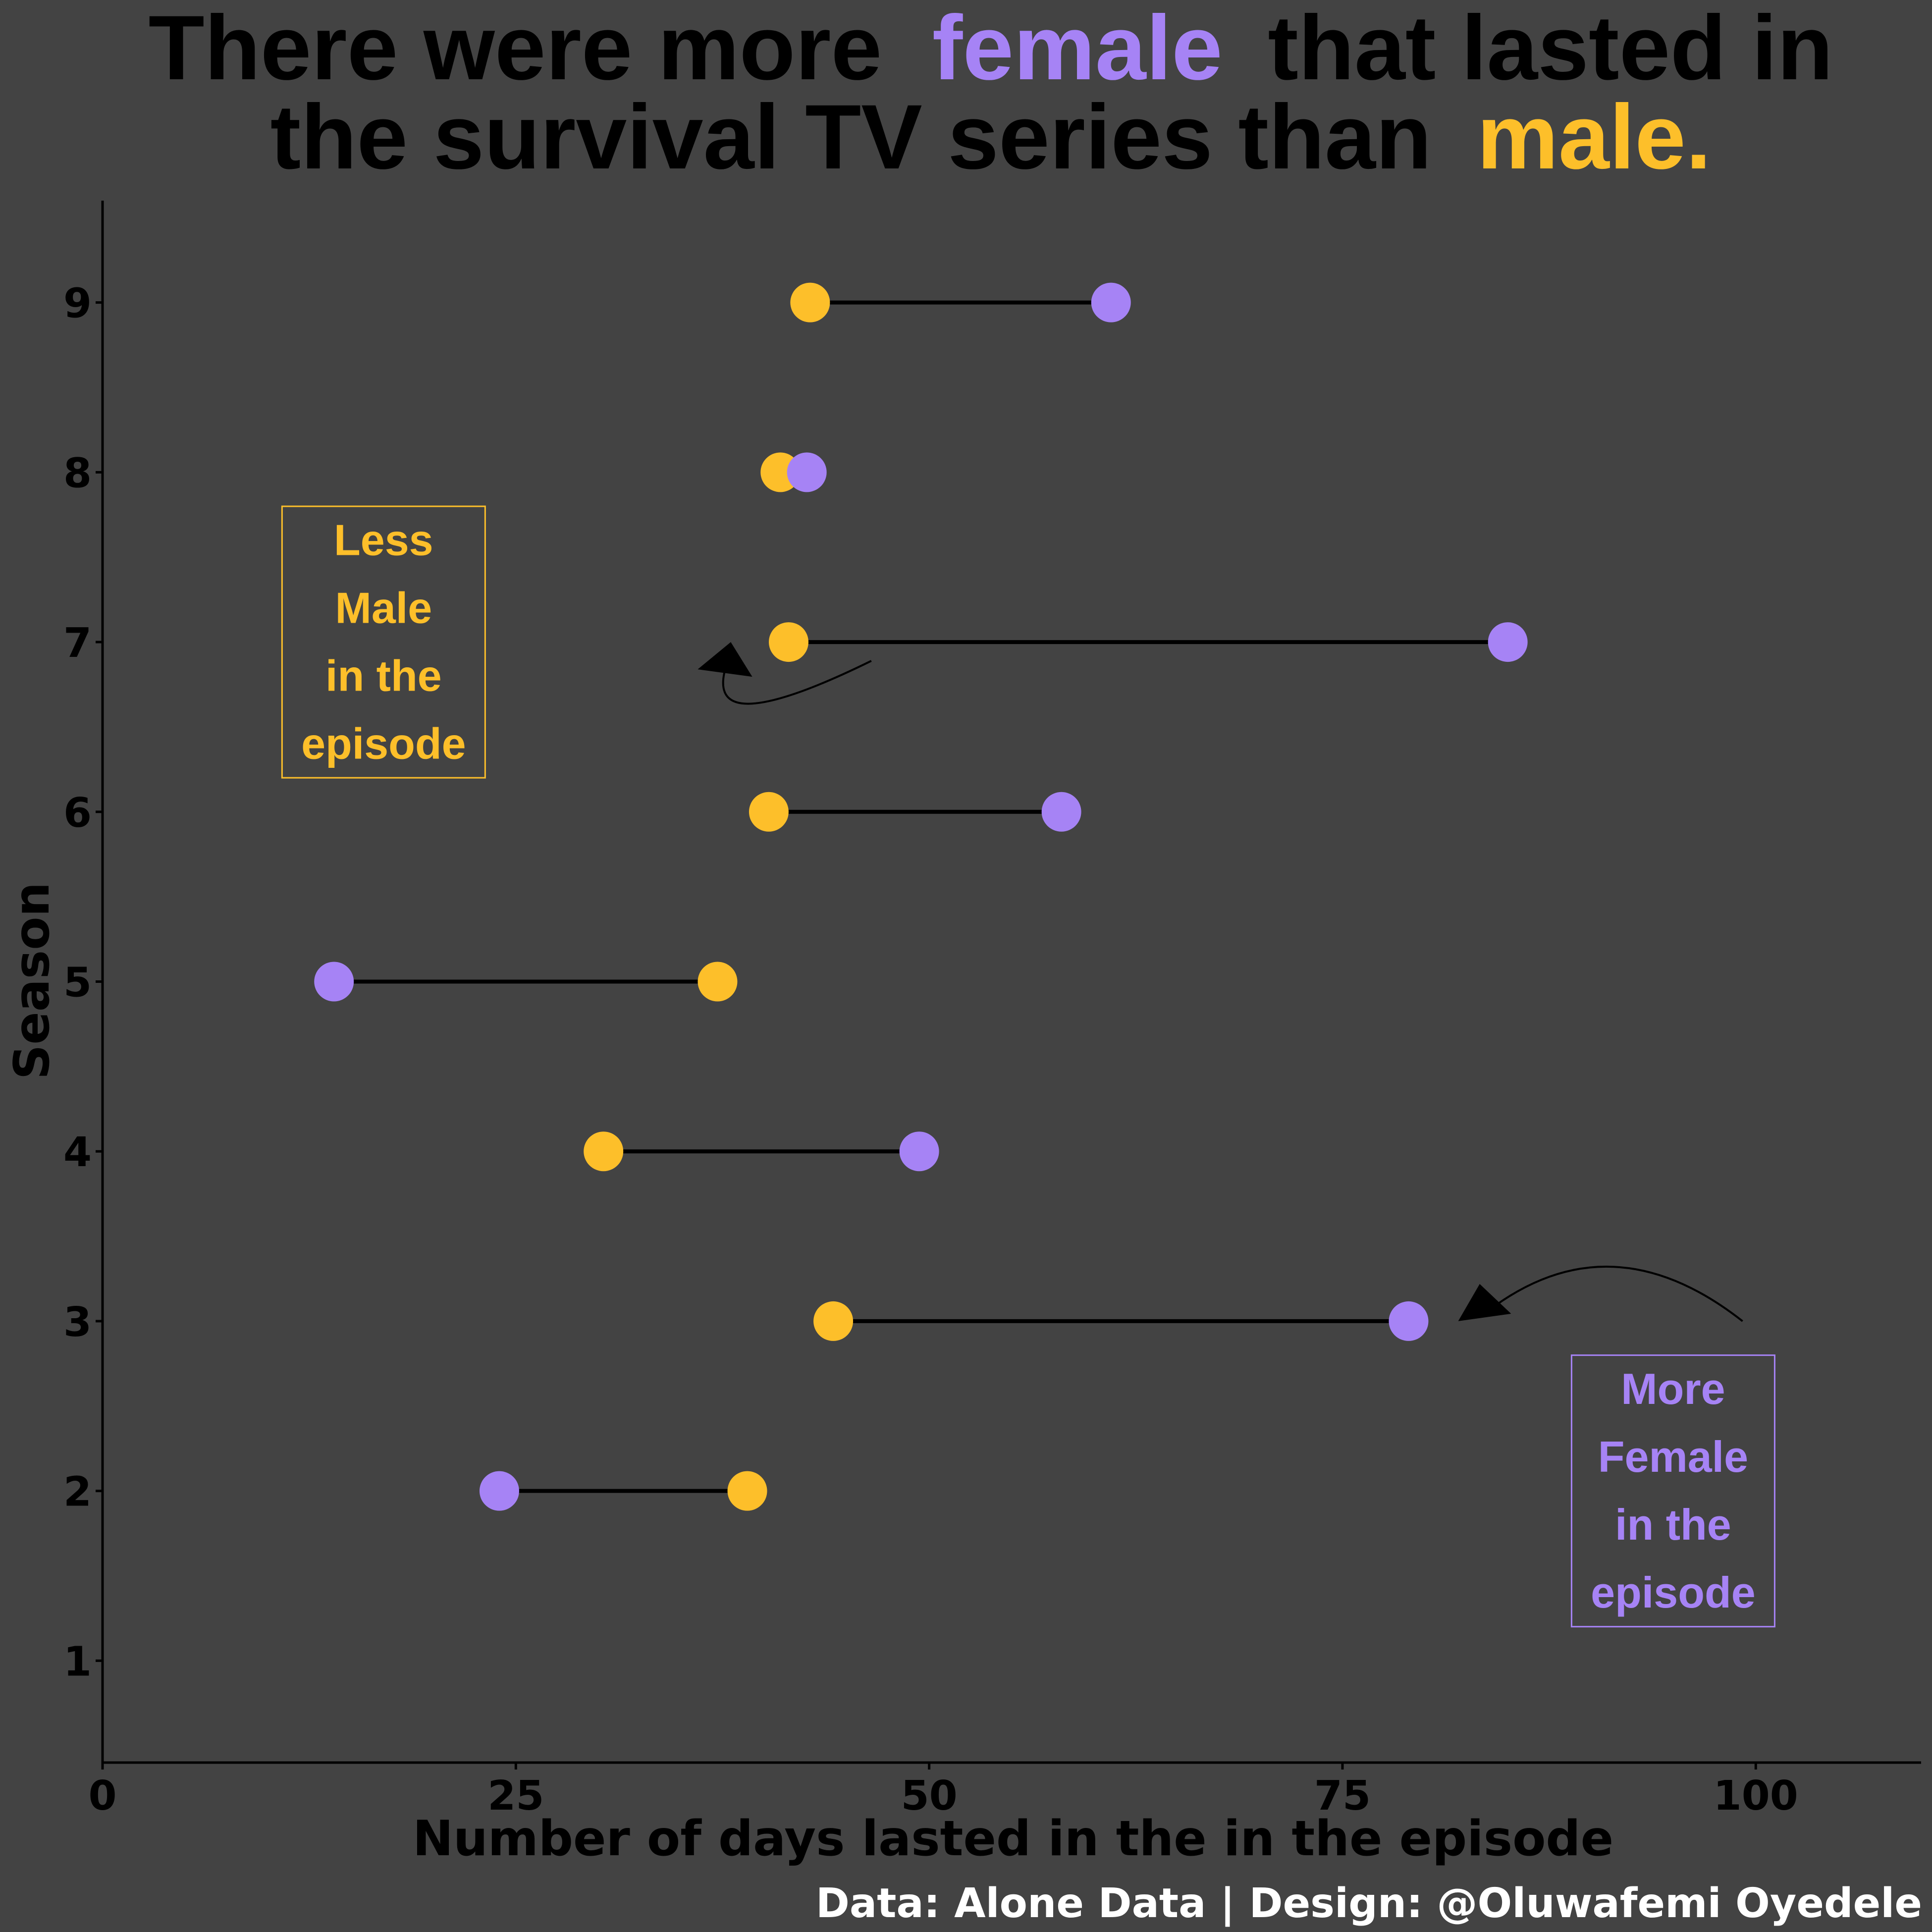  I want to click on arrowhead-female, so click(1484, 1303).